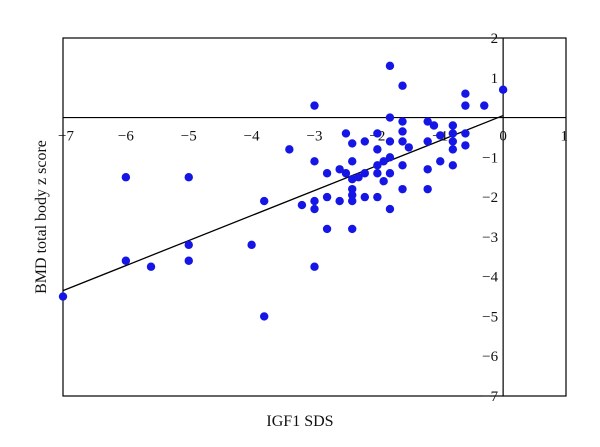 This screenshot has width=600, height=447. What do you see at coordinates (66, 137) in the screenshot?
I see `x-tick-label: −7` at bounding box center [66, 137].